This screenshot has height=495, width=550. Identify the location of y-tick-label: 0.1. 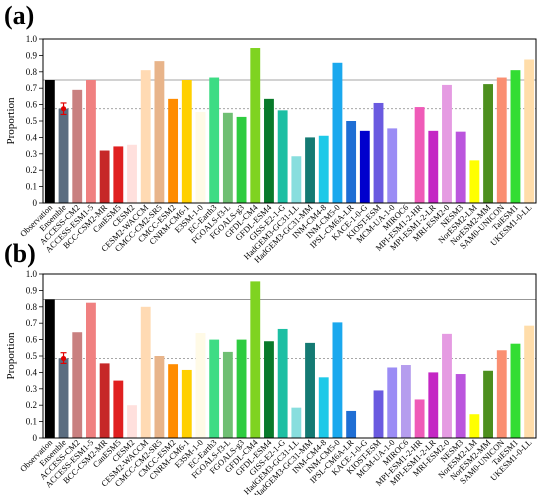
(31, 187).